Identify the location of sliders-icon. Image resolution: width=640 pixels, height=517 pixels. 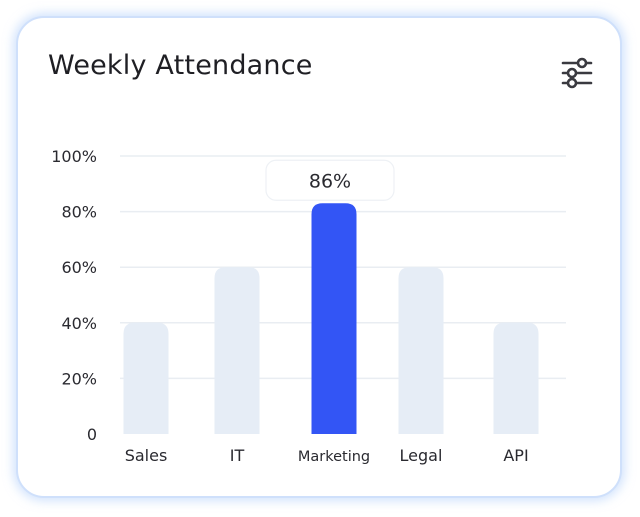
(577, 73).